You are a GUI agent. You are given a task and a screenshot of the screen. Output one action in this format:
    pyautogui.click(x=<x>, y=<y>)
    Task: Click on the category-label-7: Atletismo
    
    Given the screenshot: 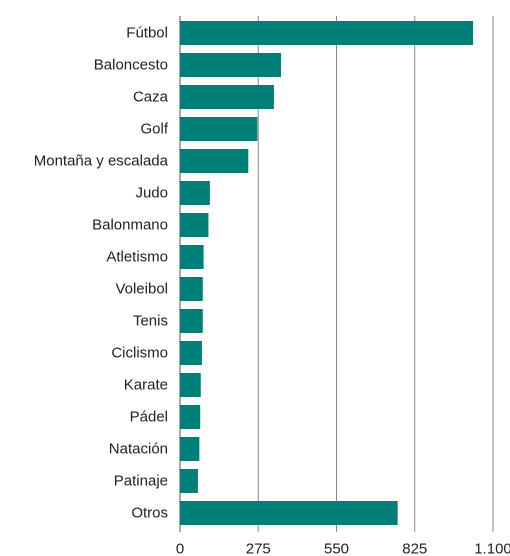 What is the action you would take?
    pyautogui.click(x=137, y=257)
    